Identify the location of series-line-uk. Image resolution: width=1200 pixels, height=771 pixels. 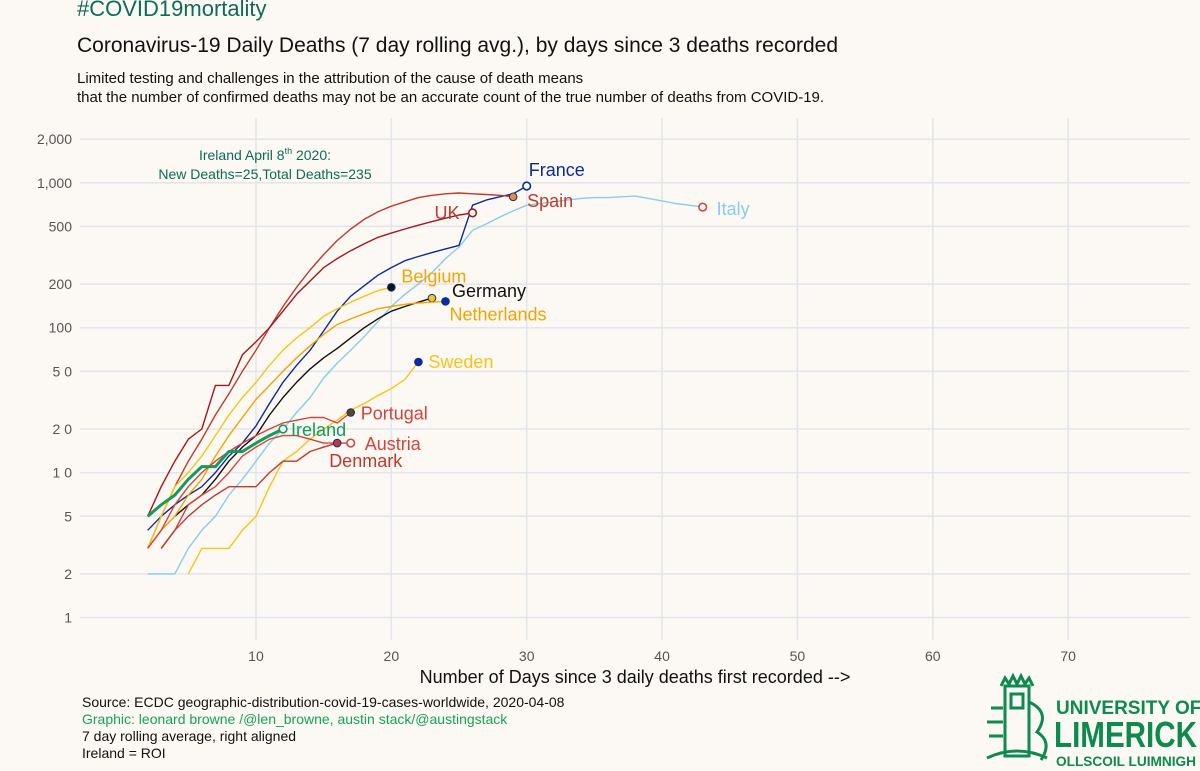
(310, 364).